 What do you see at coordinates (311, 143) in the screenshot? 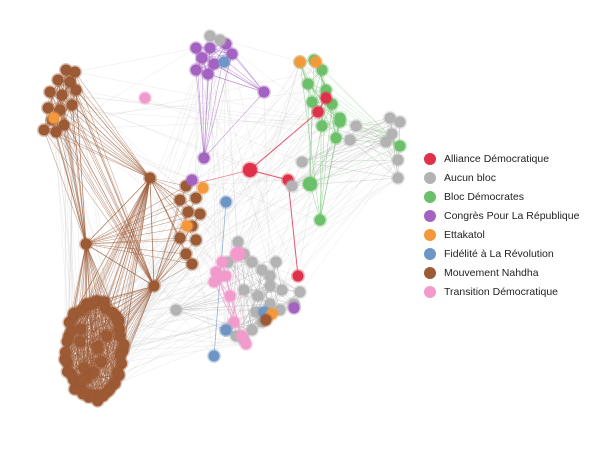
I see `bloc-democrates-edge` at bounding box center [311, 143].